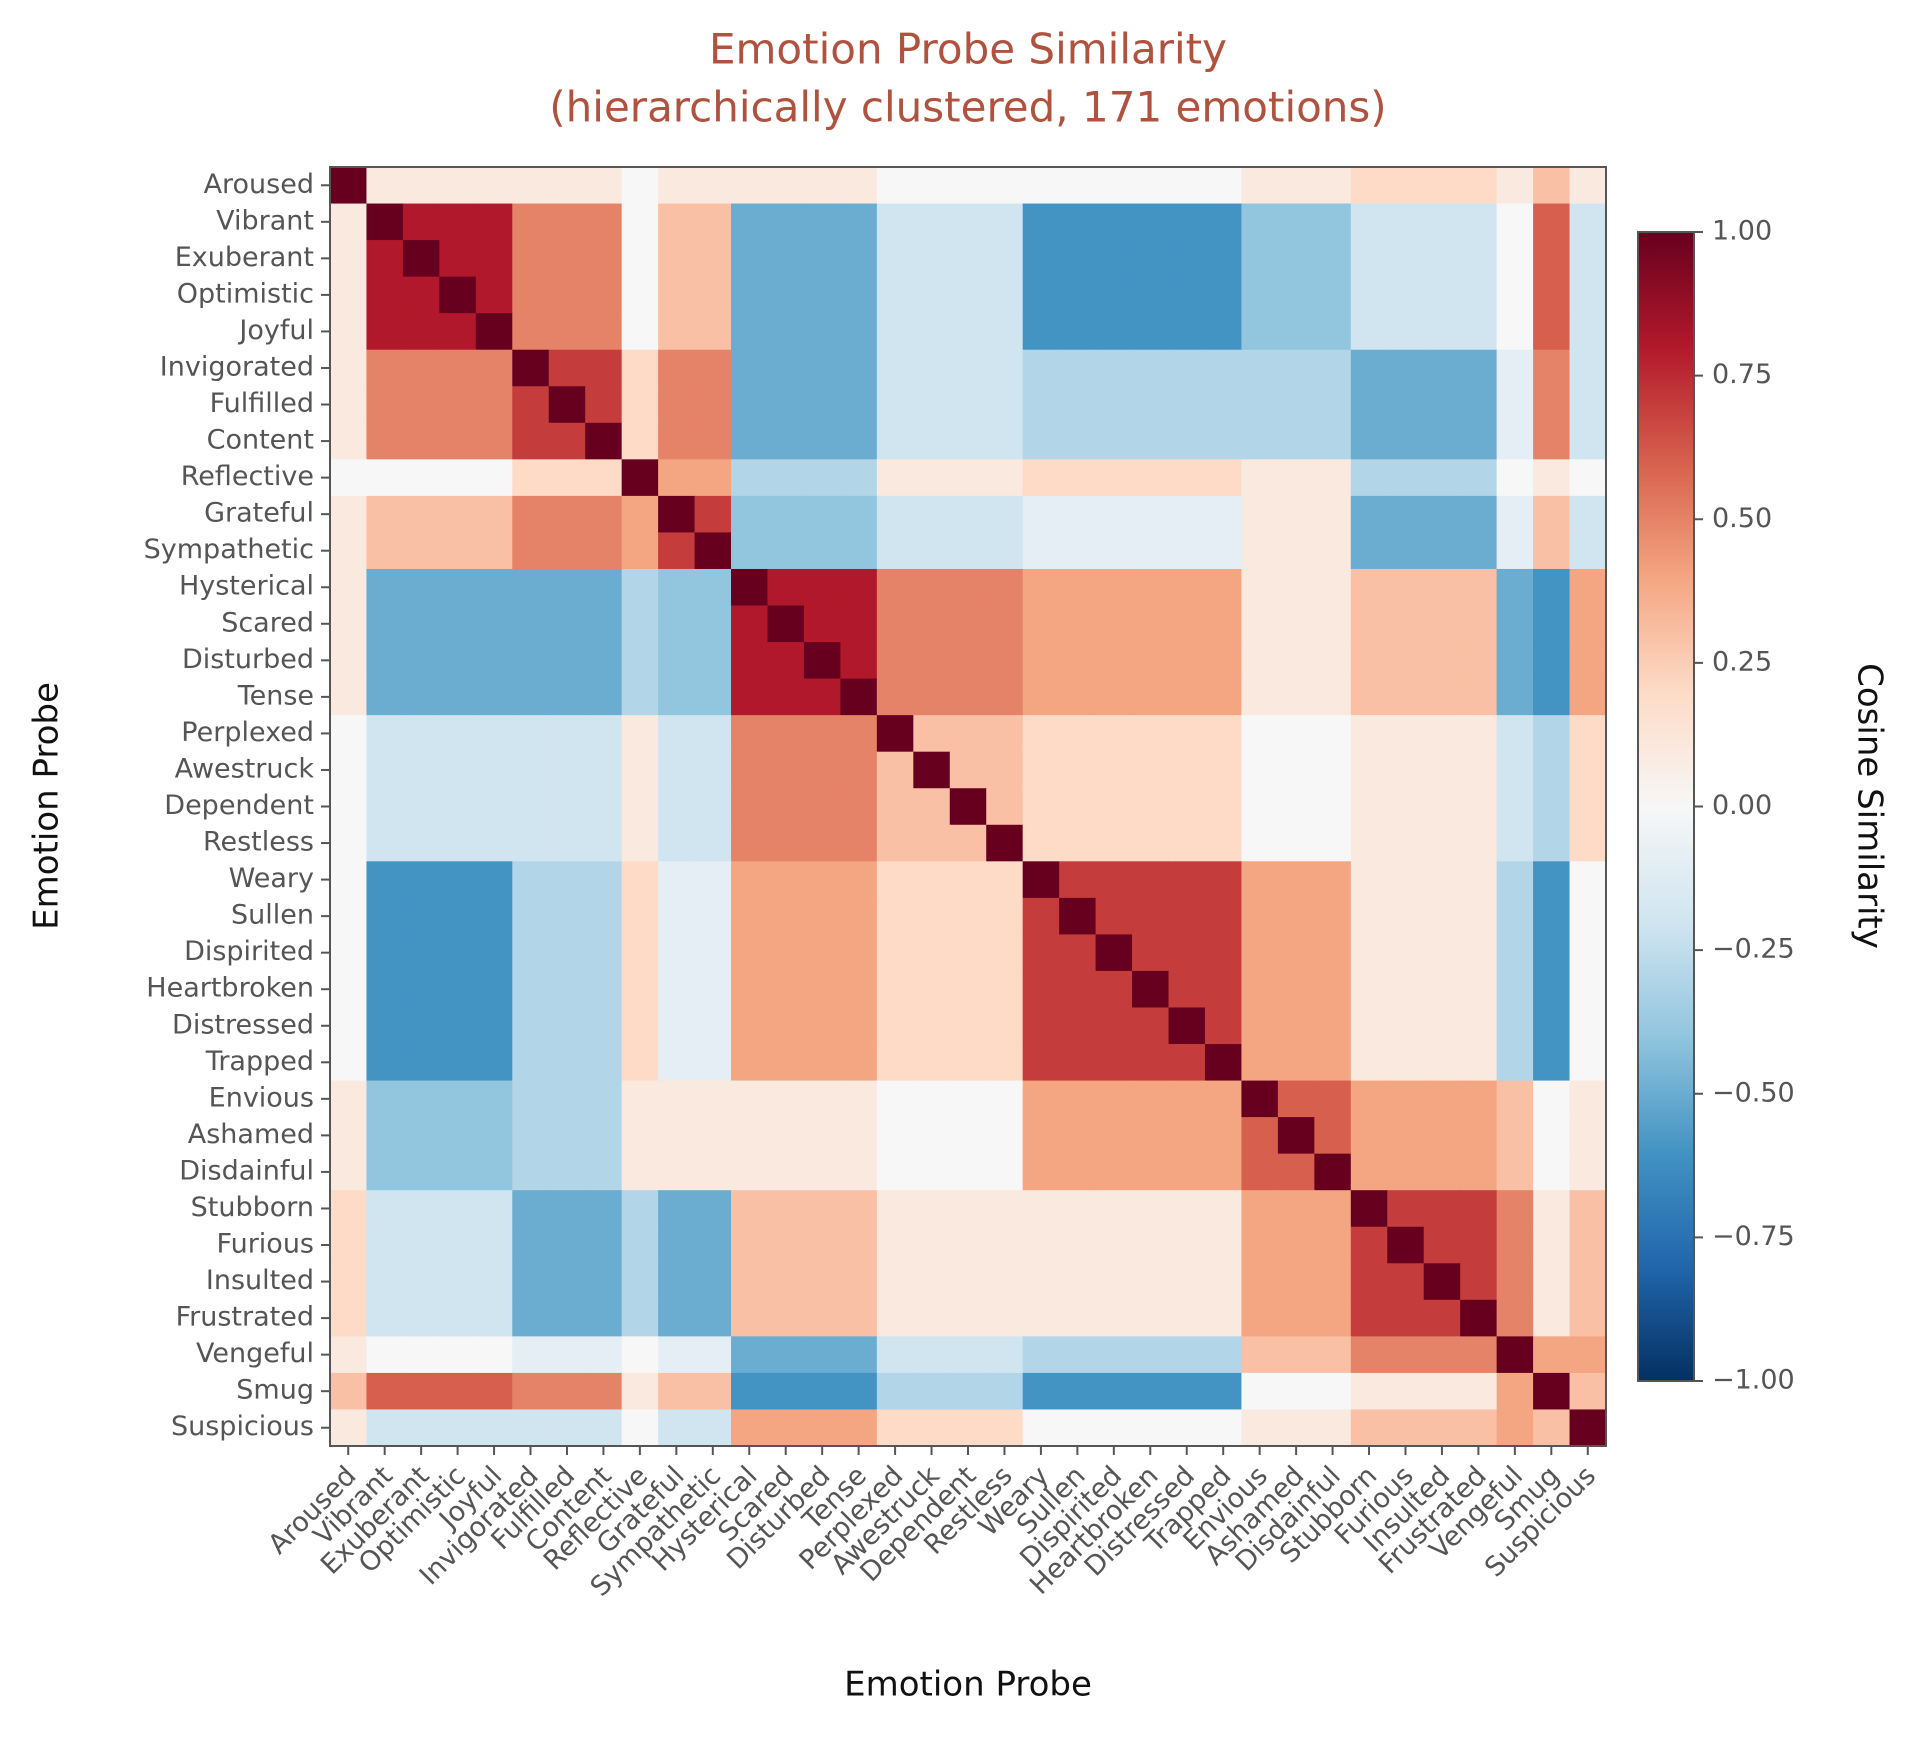 Image resolution: width=1916 pixels, height=1738 pixels. Describe the element at coordinates (968, 1685) in the screenshot. I see `x-axis-label: Emotion Probe` at that location.